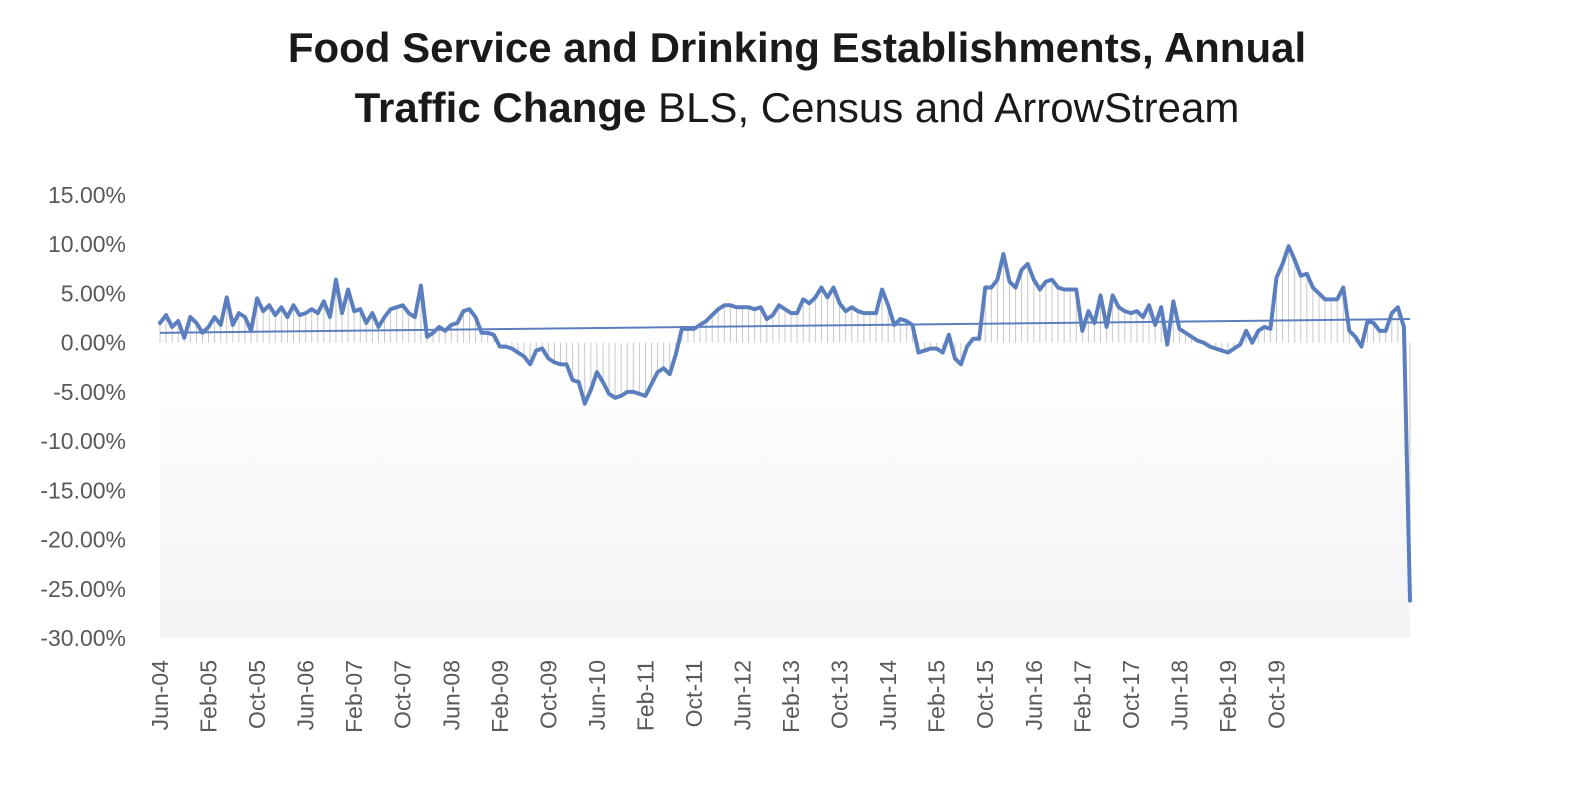  Describe the element at coordinates (209, 696) in the screenshot. I see `x-tick-label: Feb-05` at that location.